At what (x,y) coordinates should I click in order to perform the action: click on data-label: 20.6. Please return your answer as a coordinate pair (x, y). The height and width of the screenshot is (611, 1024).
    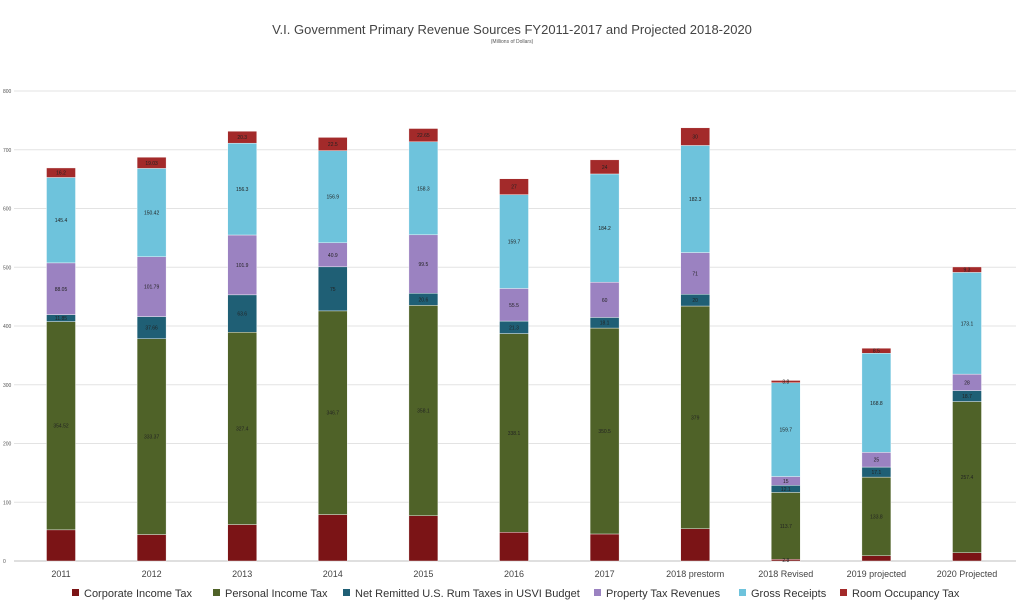
    Looking at the image, I should click on (424, 300).